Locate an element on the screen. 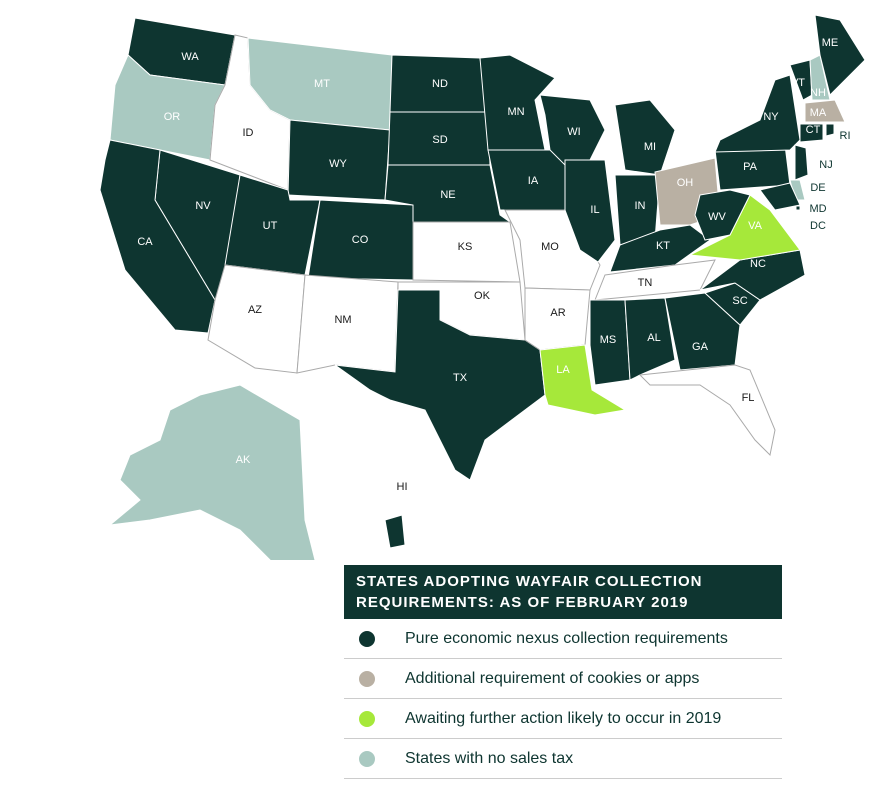 Image resolution: width=875 pixels, height=800 pixels. state-label: AZ is located at coordinates (255, 310).